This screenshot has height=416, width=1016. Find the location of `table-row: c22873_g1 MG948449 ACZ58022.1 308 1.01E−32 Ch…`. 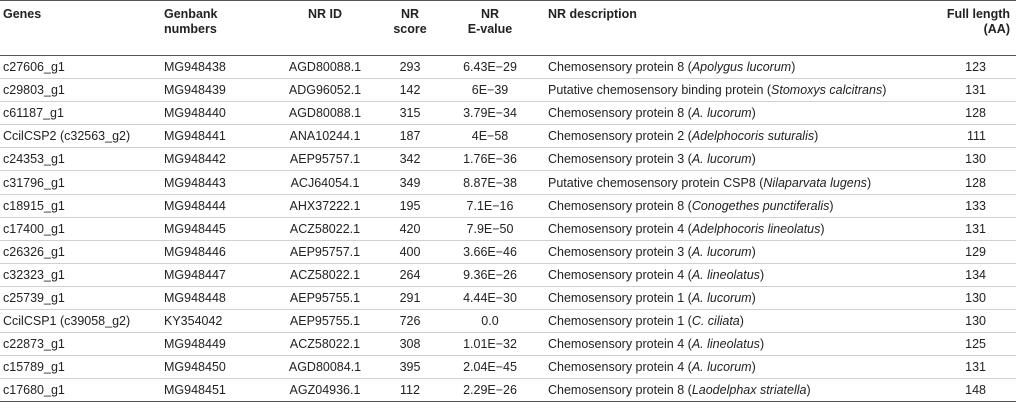

table-row: c22873_g1 MG948449 ACZ58022.1 308 1.01E−32 Ch… is located at coordinates (508, 344).